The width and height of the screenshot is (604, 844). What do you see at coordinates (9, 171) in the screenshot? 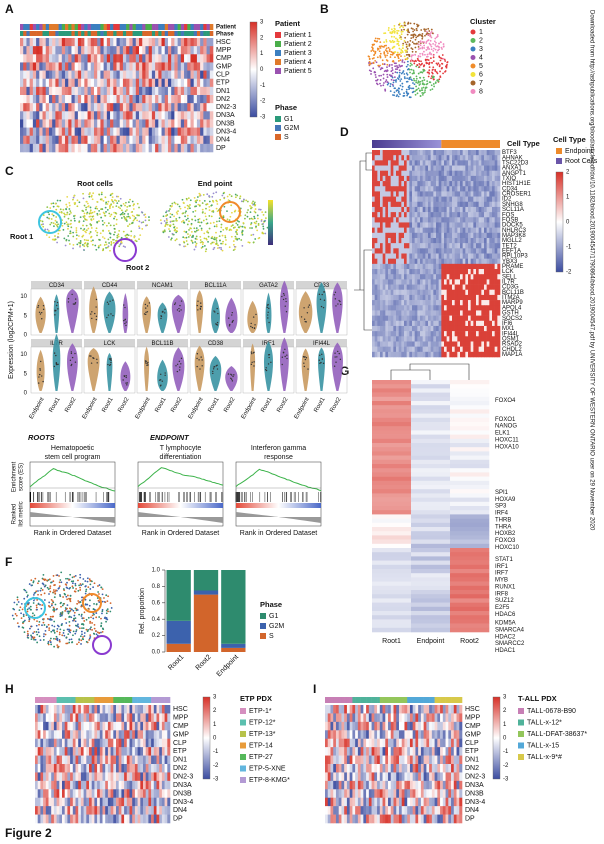
I see `panel-label: C` at bounding box center [9, 171].